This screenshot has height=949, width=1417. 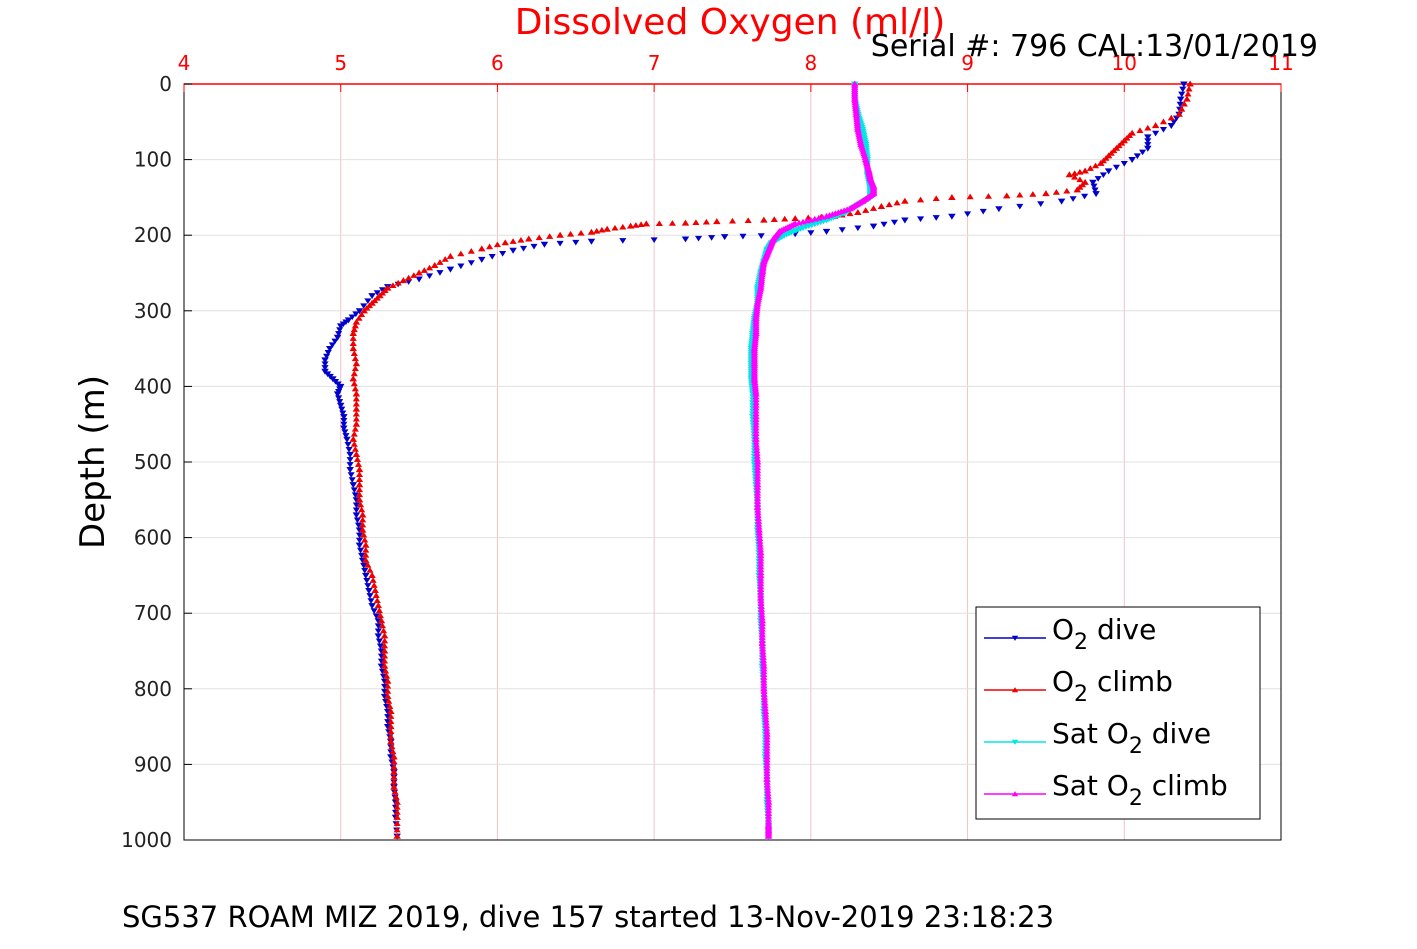 What do you see at coordinates (1106, 790) in the screenshot?
I see `legend-entry-sat_climb: Sat O2 climb` at bounding box center [1106, 790].